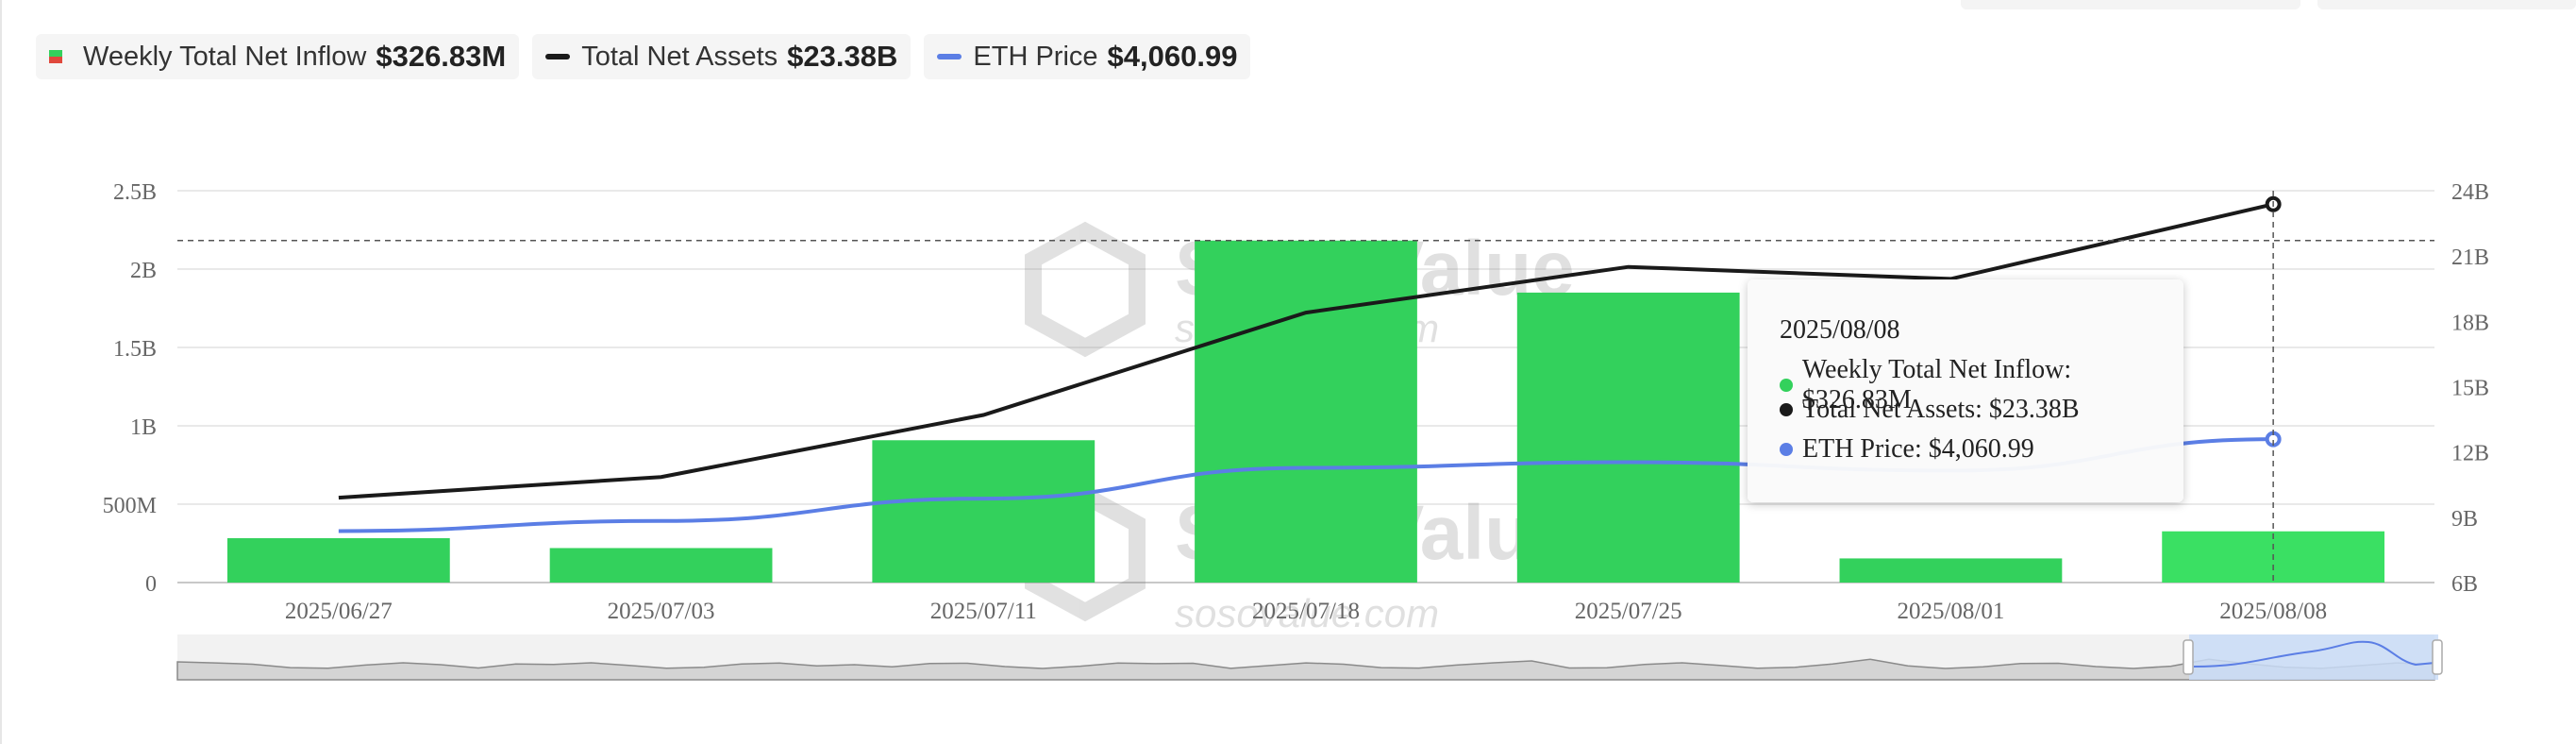 The height and width of the screenshot is (744, 2576). Describe the element at coordinates (2130, 4) in the screenshot. I see `top-tab-left` at that location.